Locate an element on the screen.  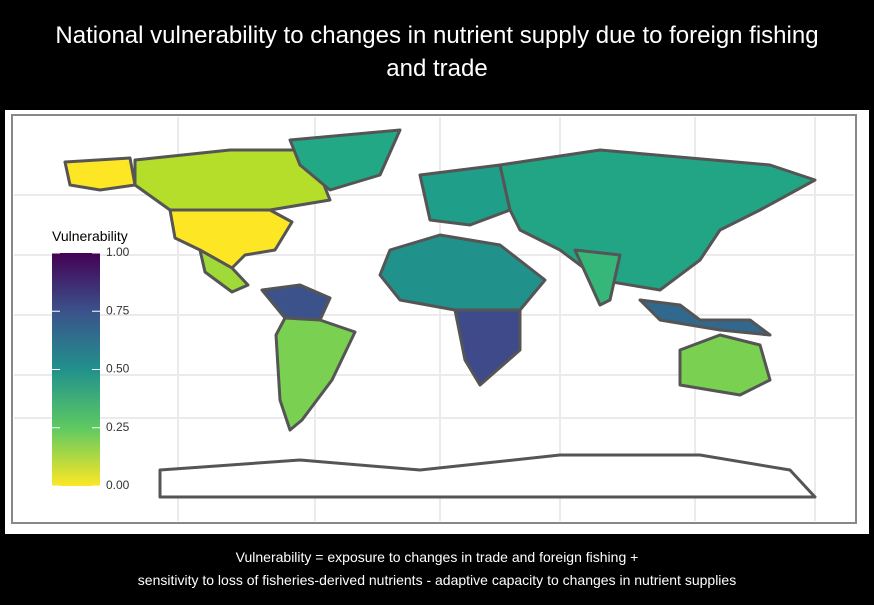
colorbar-ticks: 0.00 0.25 0.50 0.75 1.00 is located at coordinates (91, 368).